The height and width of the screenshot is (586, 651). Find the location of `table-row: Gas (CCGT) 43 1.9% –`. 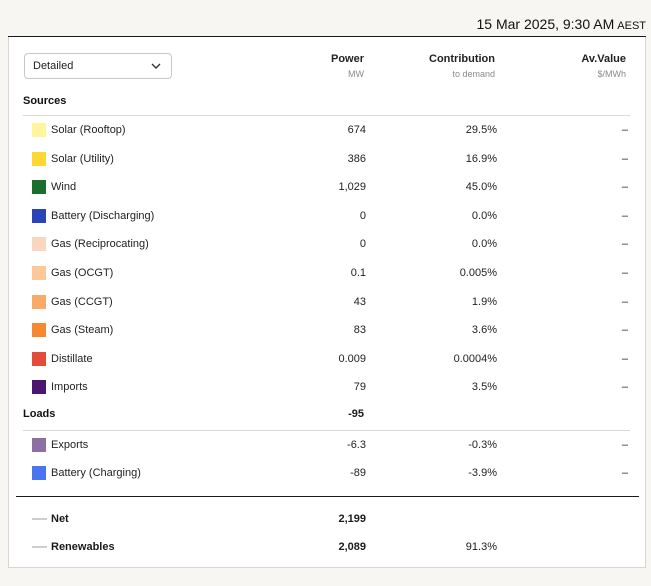

table-row: Gas (CCGT) 43 1.9% – is located at coordinates (328, 303).